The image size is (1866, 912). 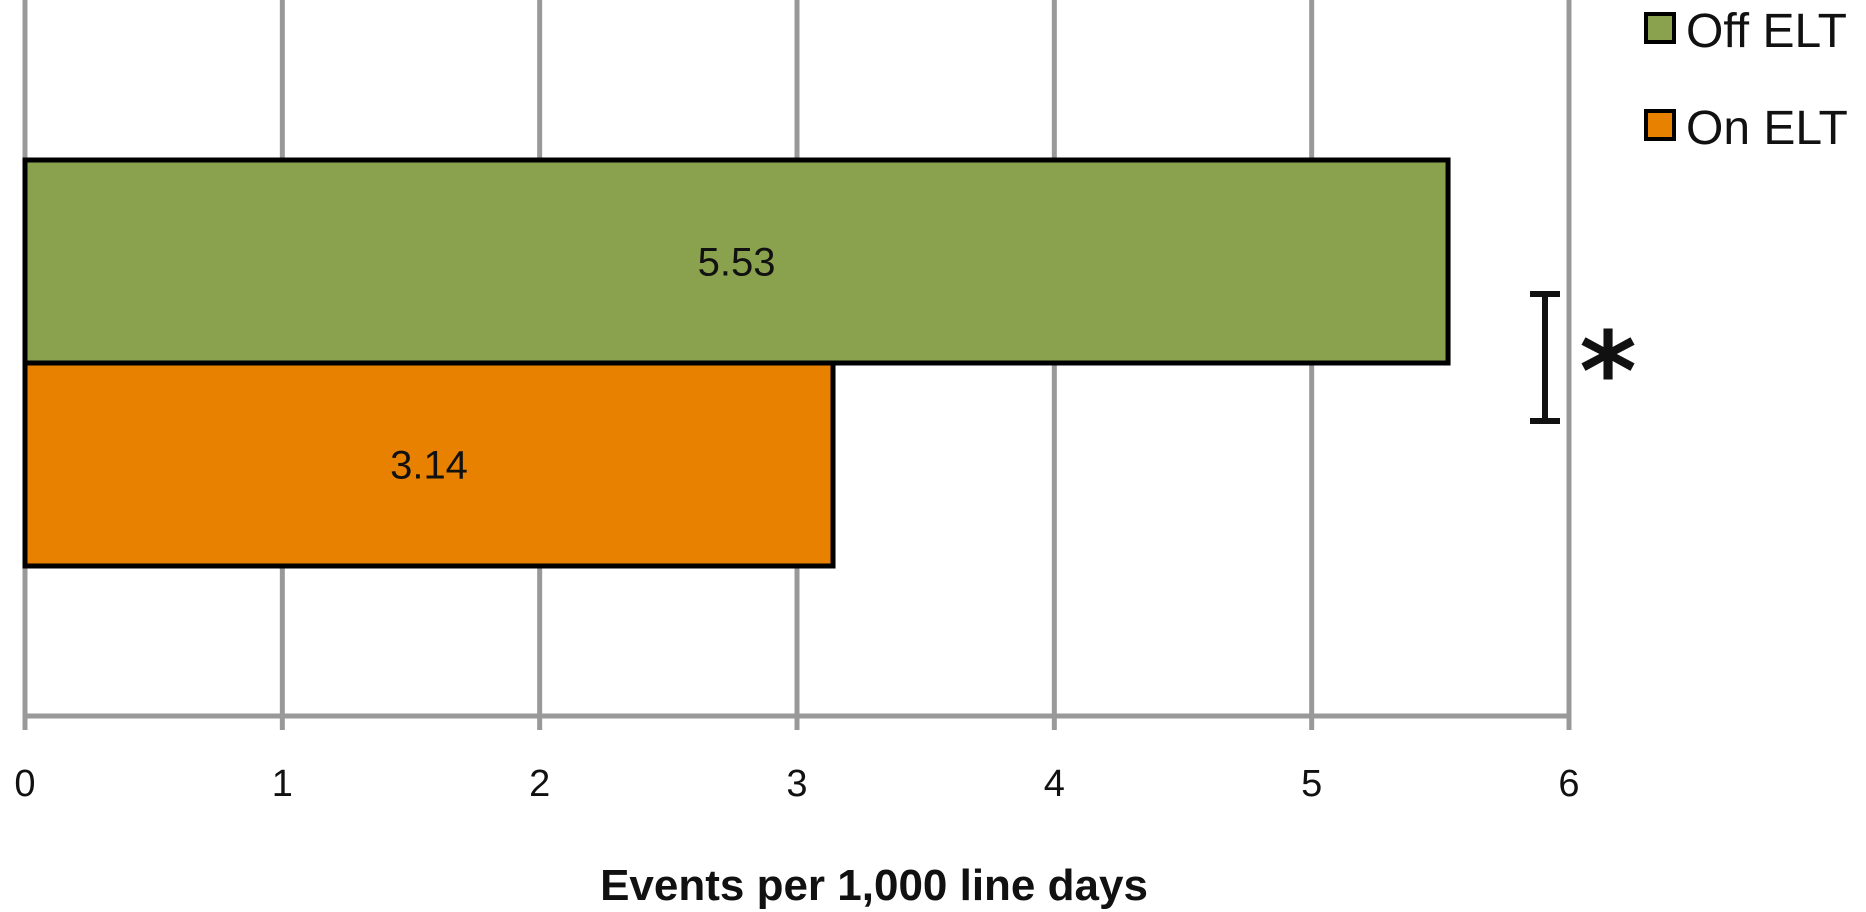 I want to click on x-tick-label: 6, so click(x=1568, y=784).